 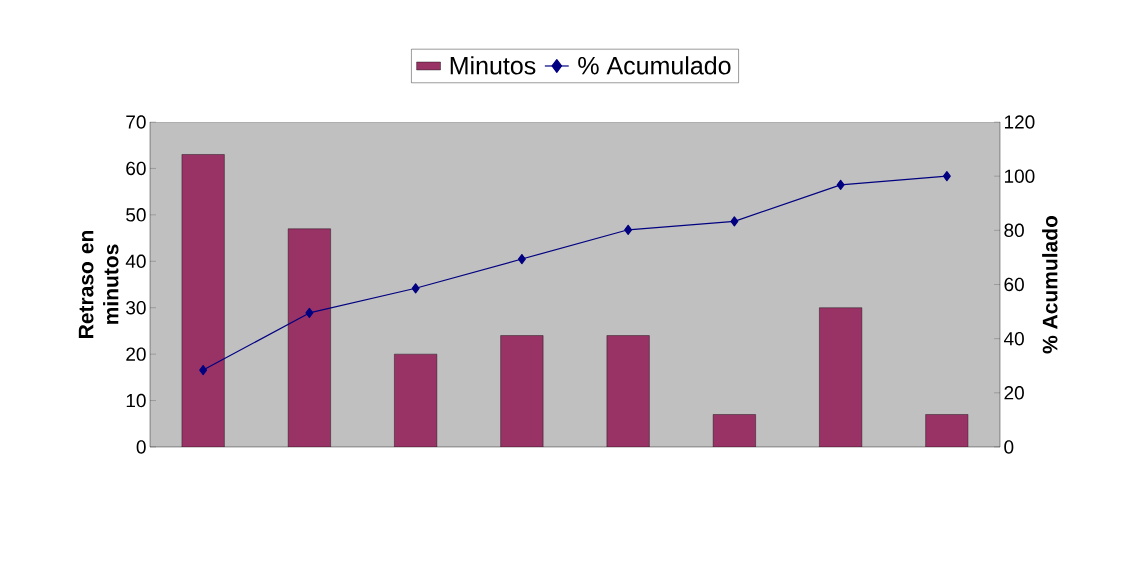 I want to click on y2-tick-label: 120, so click(x=1019, y=122).